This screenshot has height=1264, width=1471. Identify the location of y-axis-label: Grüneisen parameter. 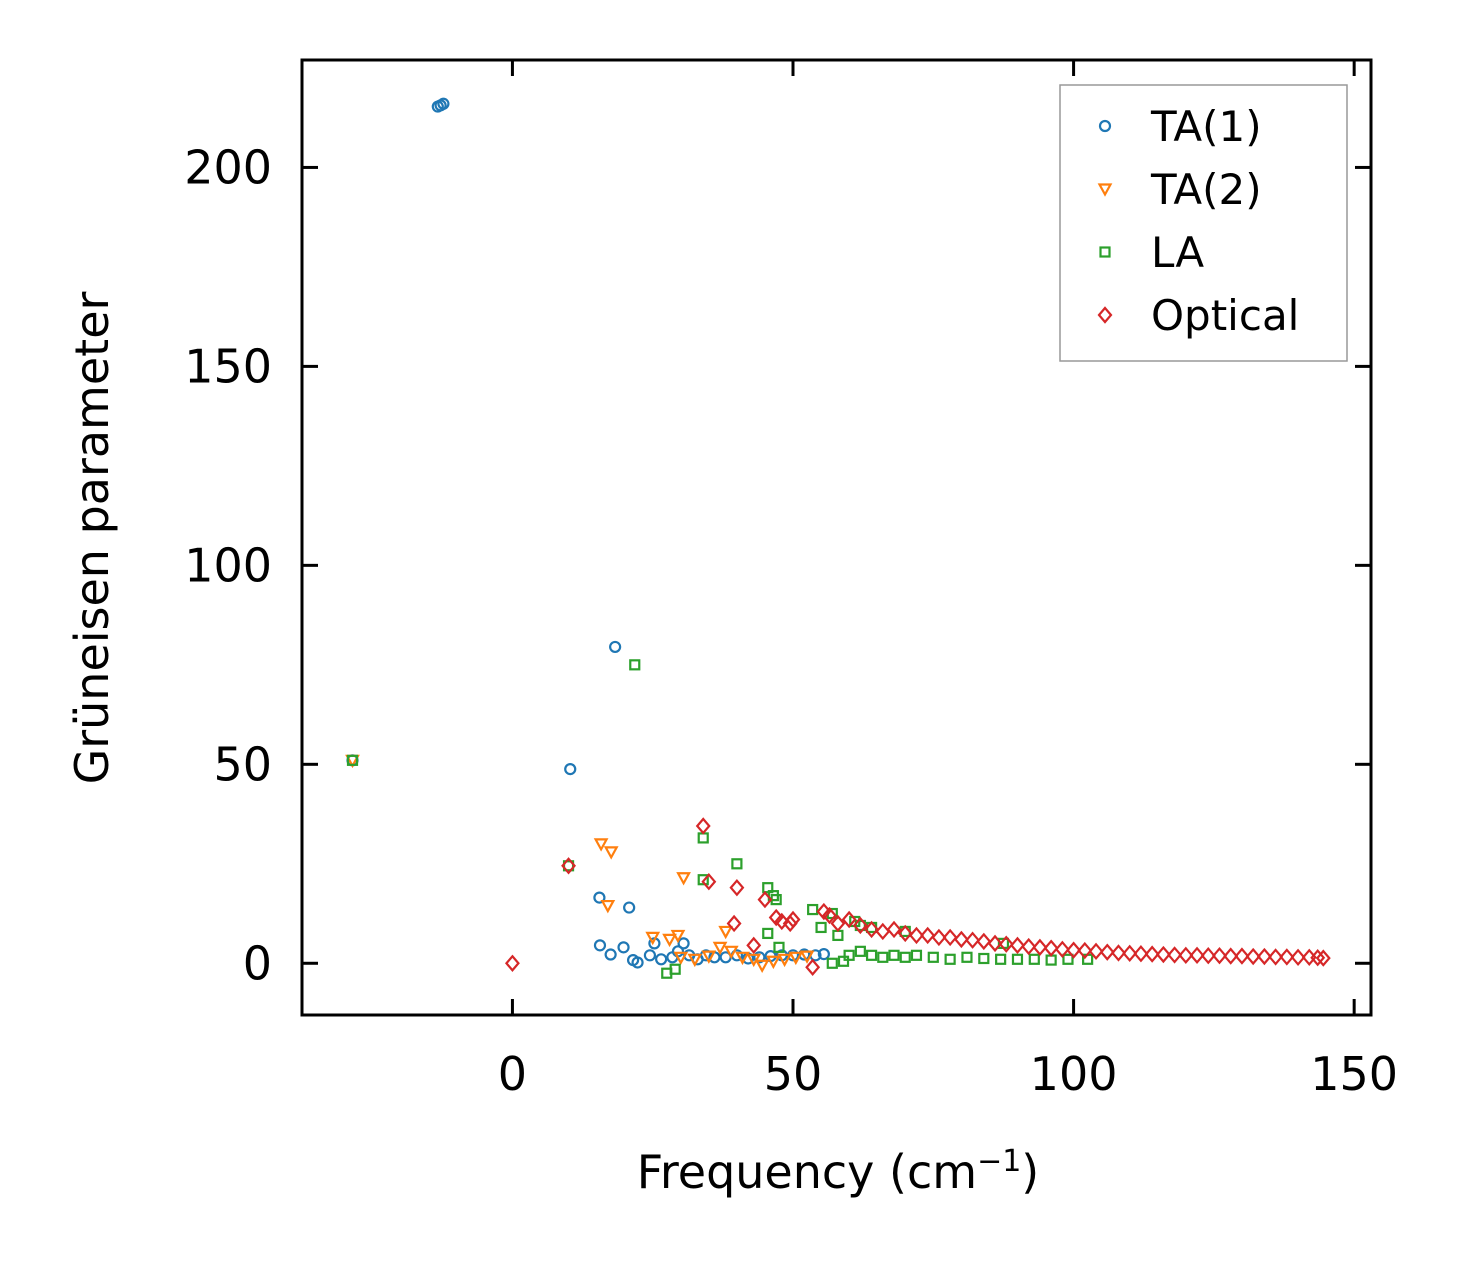
(92, 537).